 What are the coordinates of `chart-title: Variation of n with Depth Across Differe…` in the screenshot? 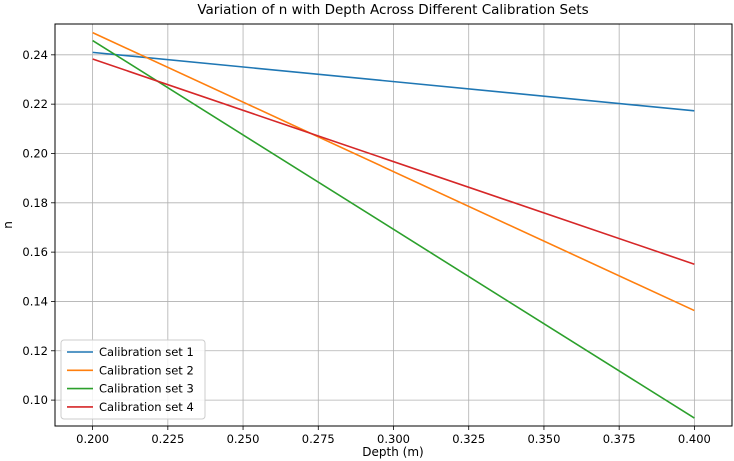 It's located at (392, 10).